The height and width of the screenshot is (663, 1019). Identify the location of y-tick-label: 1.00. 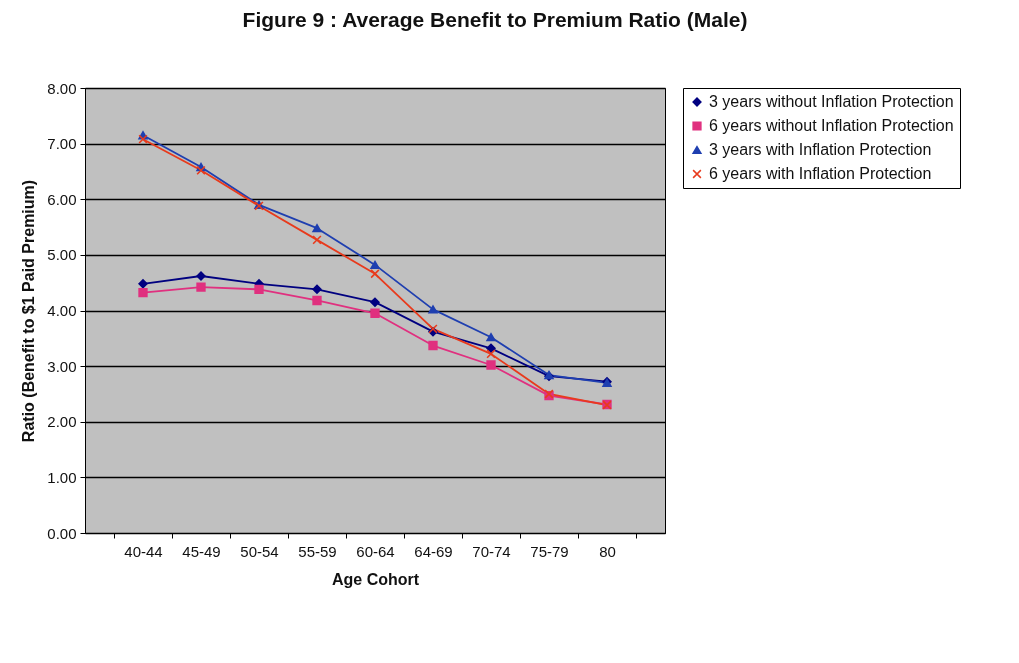
(62, 477).